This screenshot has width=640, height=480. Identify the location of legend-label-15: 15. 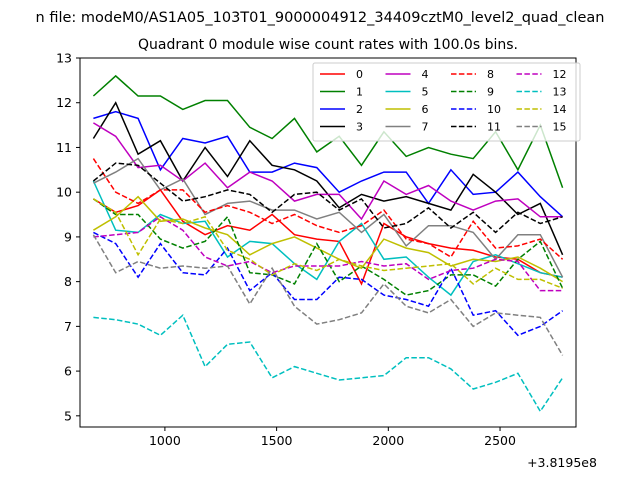
(560, 127).